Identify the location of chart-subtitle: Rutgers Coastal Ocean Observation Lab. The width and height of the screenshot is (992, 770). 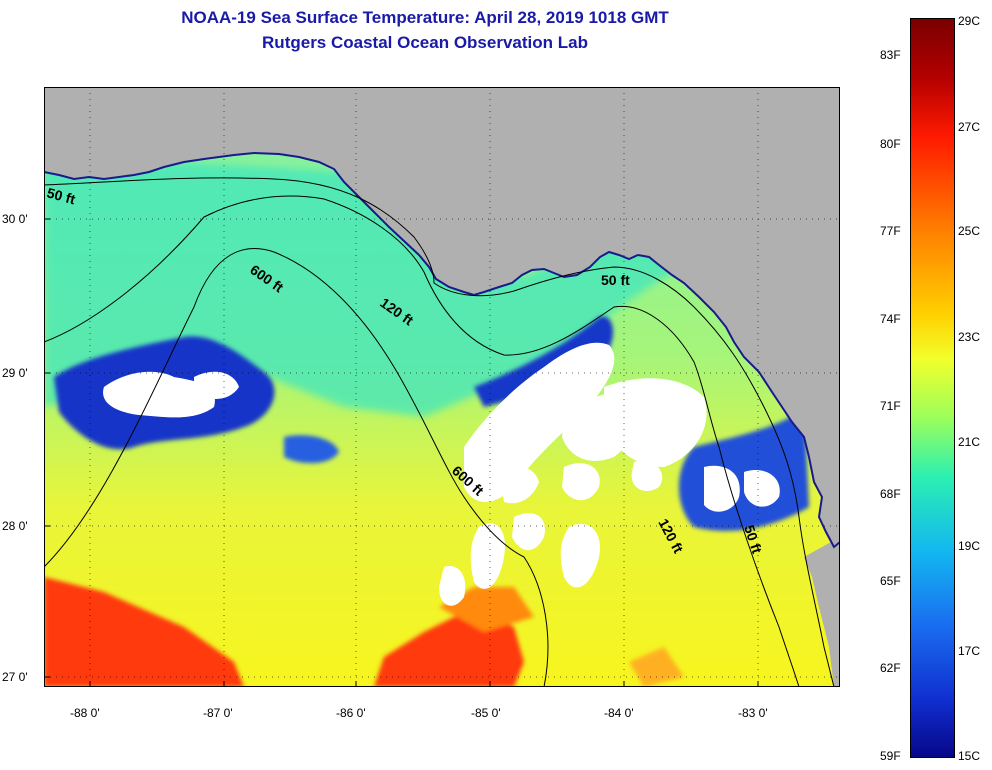
(425, 42).